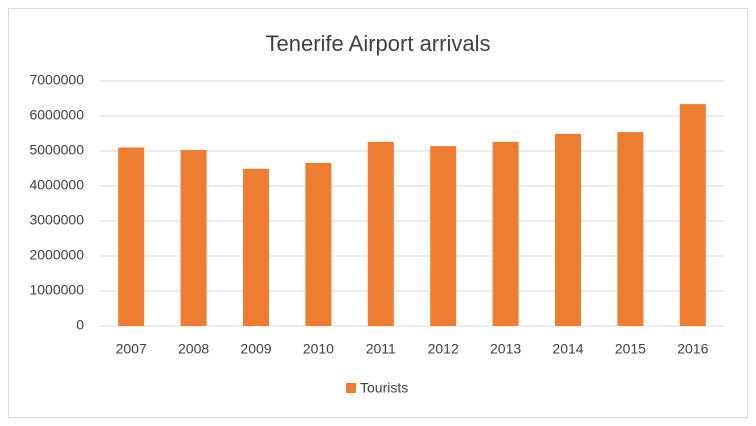 This screenshot has height=426, width=756. What do you see at coordinates (80, 325) in the screenshot?
I see `y-tick-label: 0` at bounding box center [80, 325].